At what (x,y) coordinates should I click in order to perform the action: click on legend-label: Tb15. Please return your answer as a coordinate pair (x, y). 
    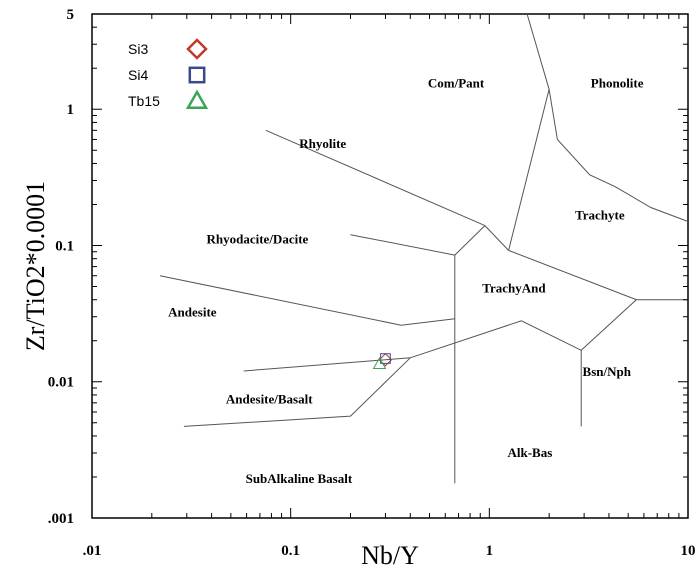
    Looking at the image, I should click on (144, 101).